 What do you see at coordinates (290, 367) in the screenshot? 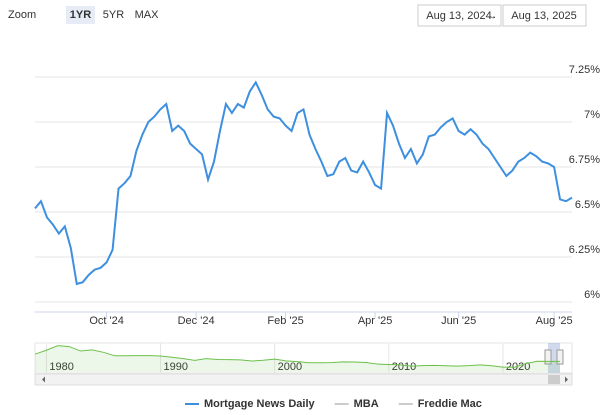
I see `navigator-tick-label: 2000` at bounding box center [290, 367].